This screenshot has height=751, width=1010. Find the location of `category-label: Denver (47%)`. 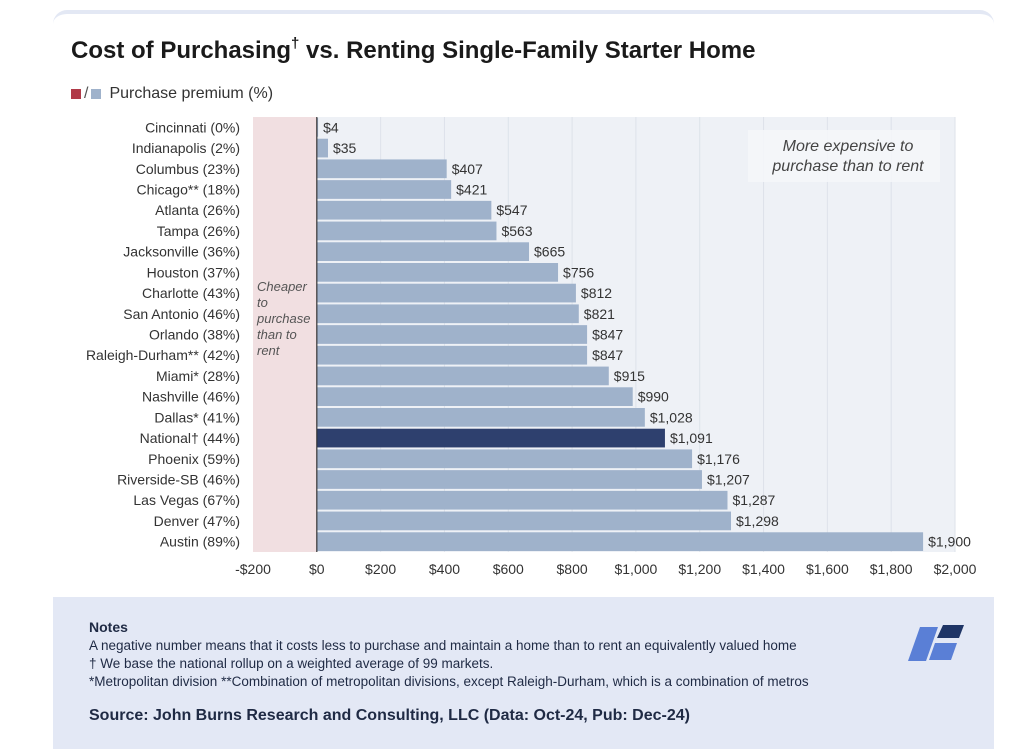

category-label: Denver (47%) is located at coordinates (197, 521).